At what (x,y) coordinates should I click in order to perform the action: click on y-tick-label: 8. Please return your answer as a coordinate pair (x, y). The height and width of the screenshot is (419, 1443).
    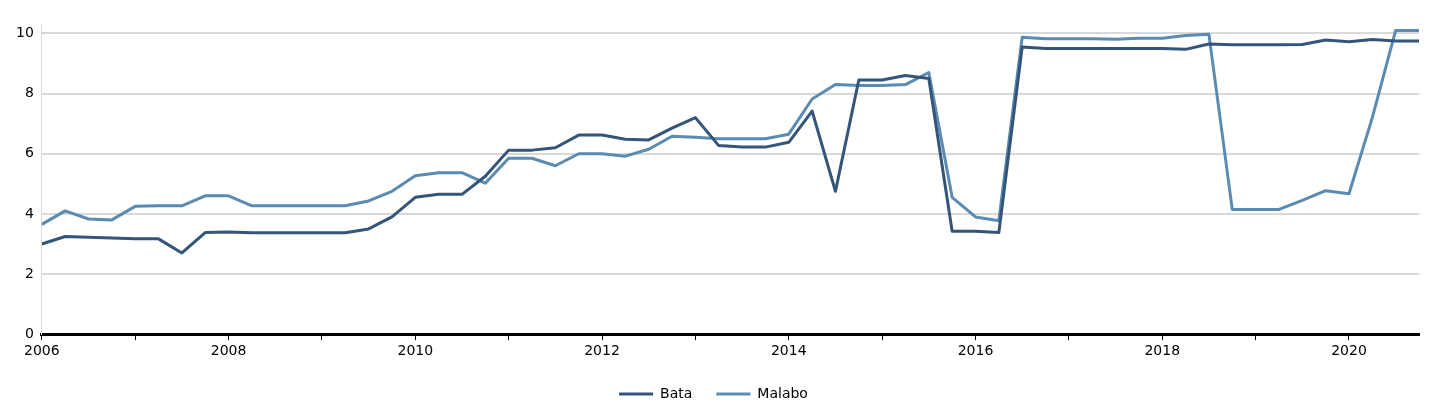
    Looking at the image, I should click on (29, 92).